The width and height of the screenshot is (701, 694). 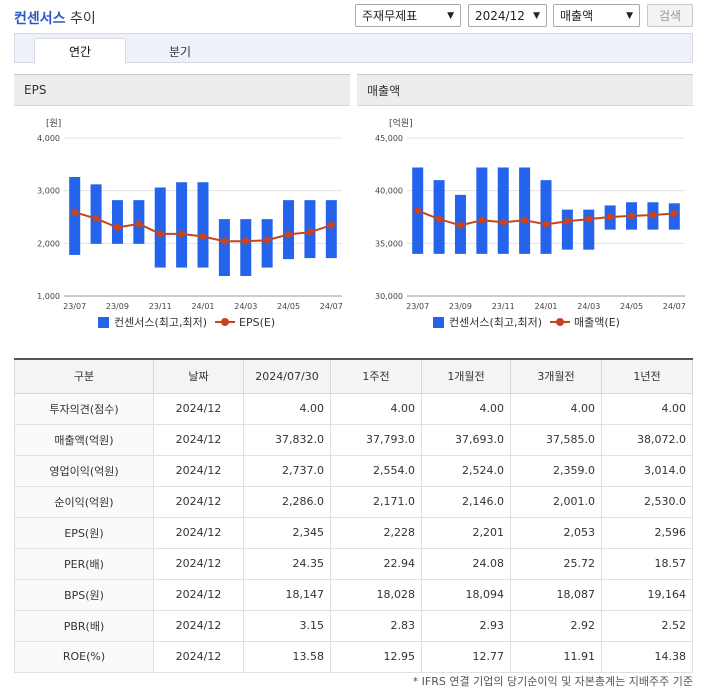 I want to click on table-cell: 11.91, so click(x=556, y=656).